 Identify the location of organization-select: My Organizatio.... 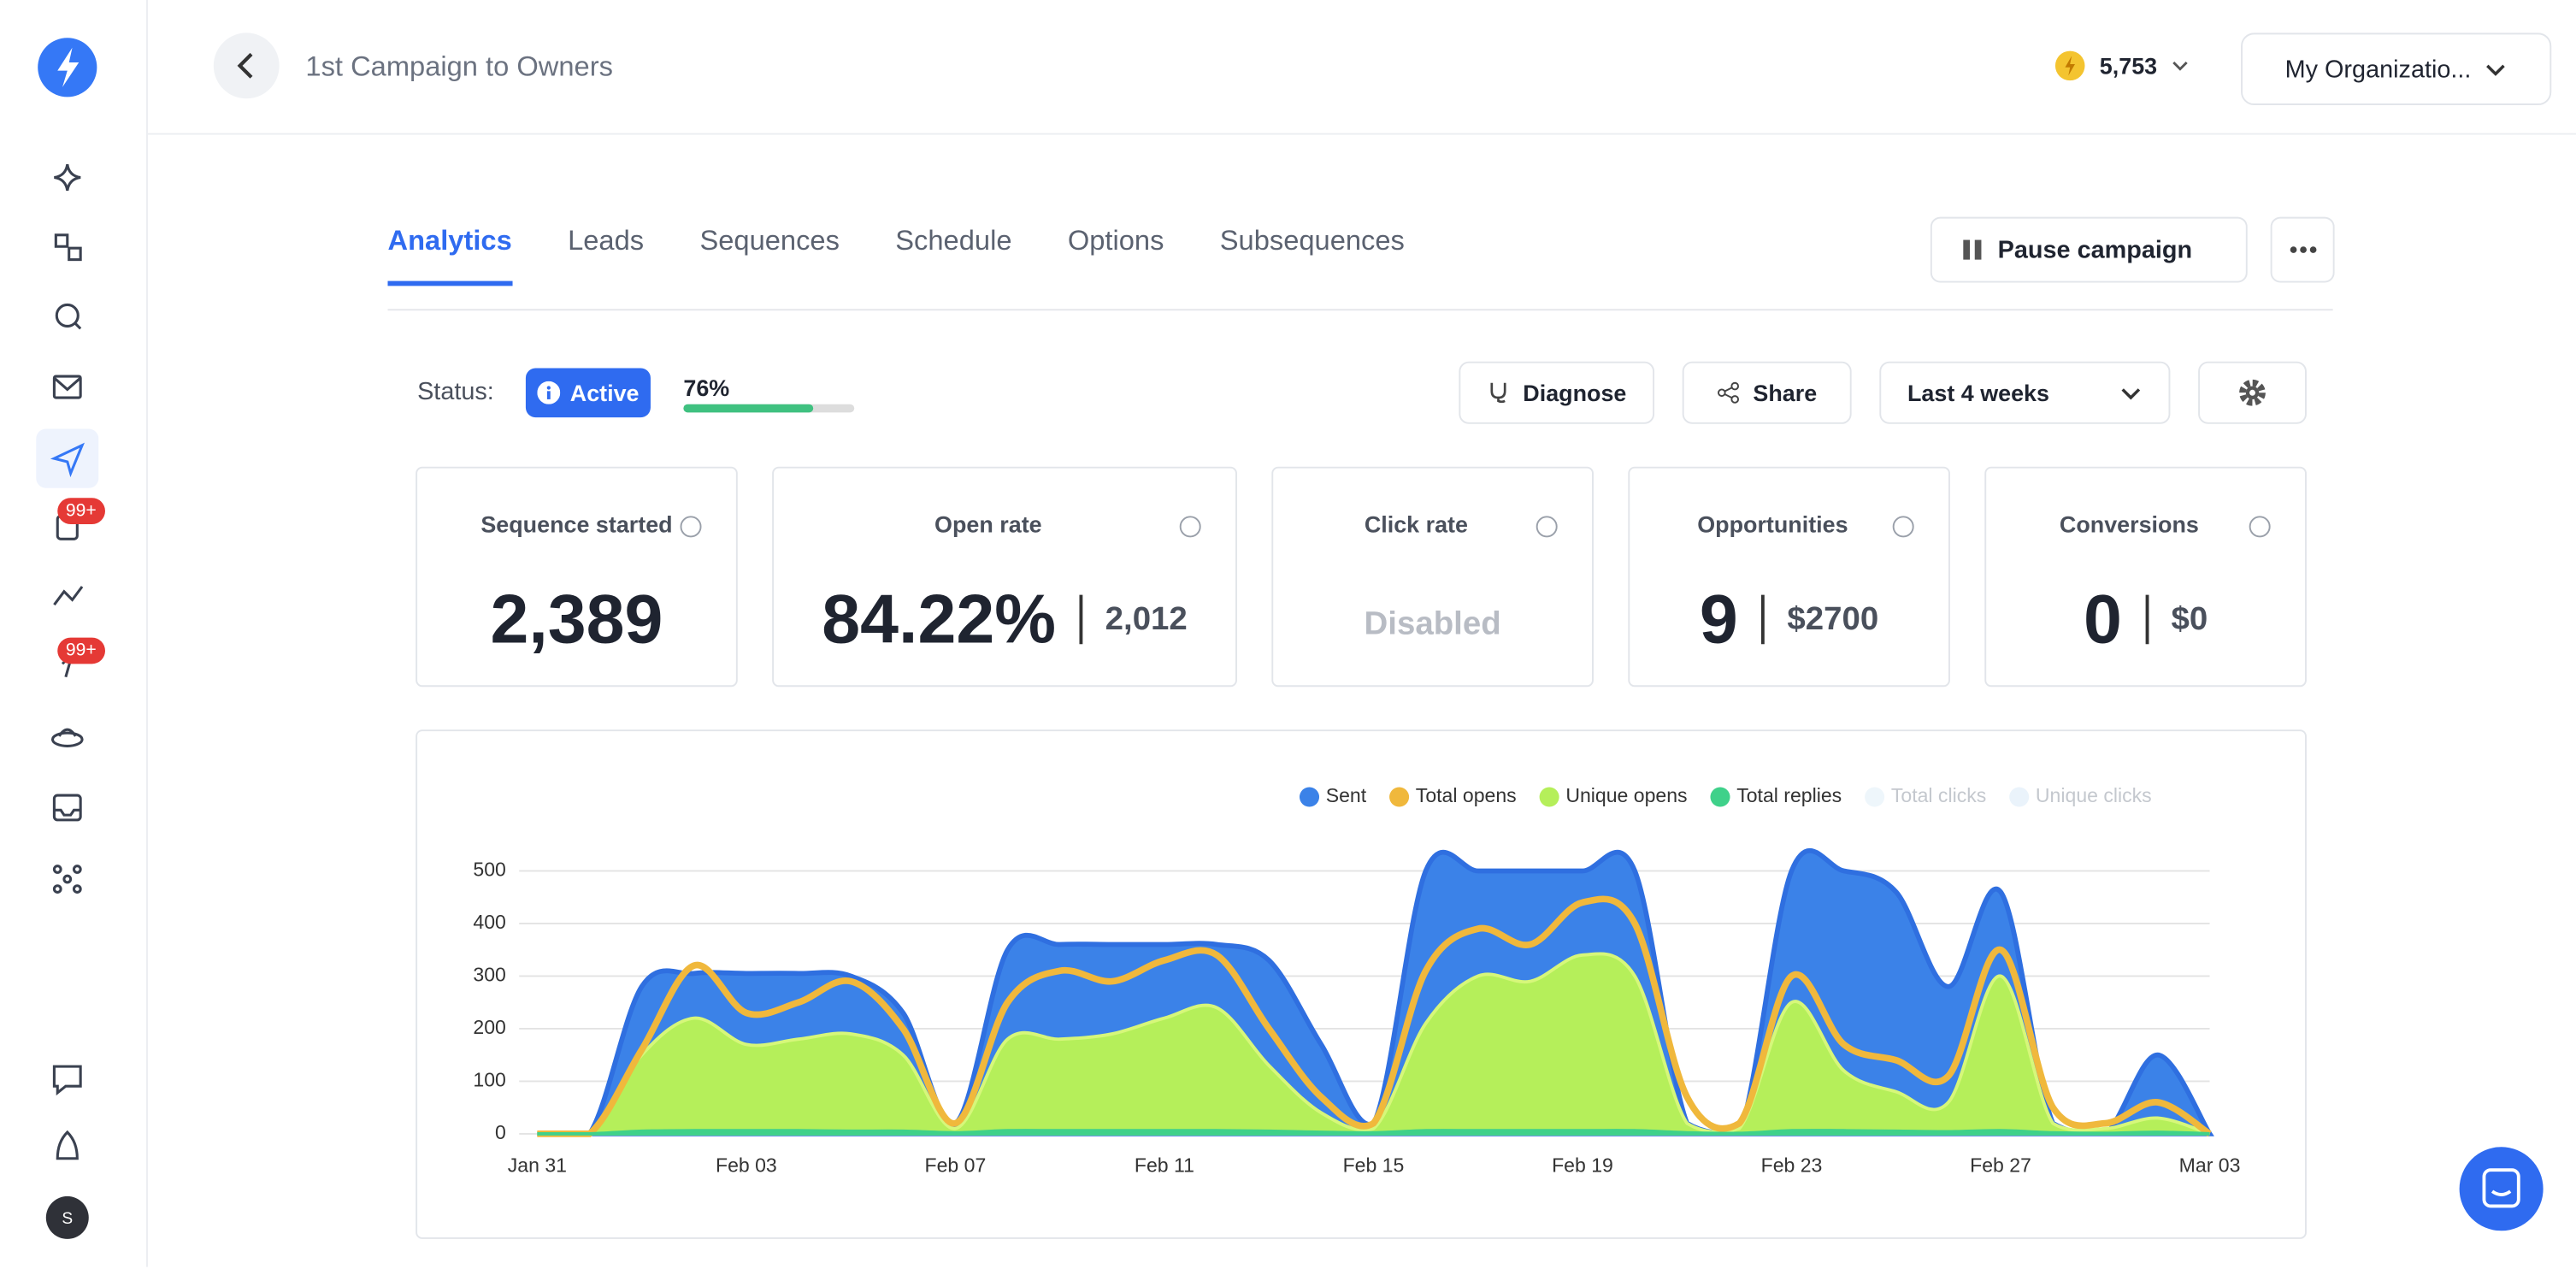
(2396, 69).